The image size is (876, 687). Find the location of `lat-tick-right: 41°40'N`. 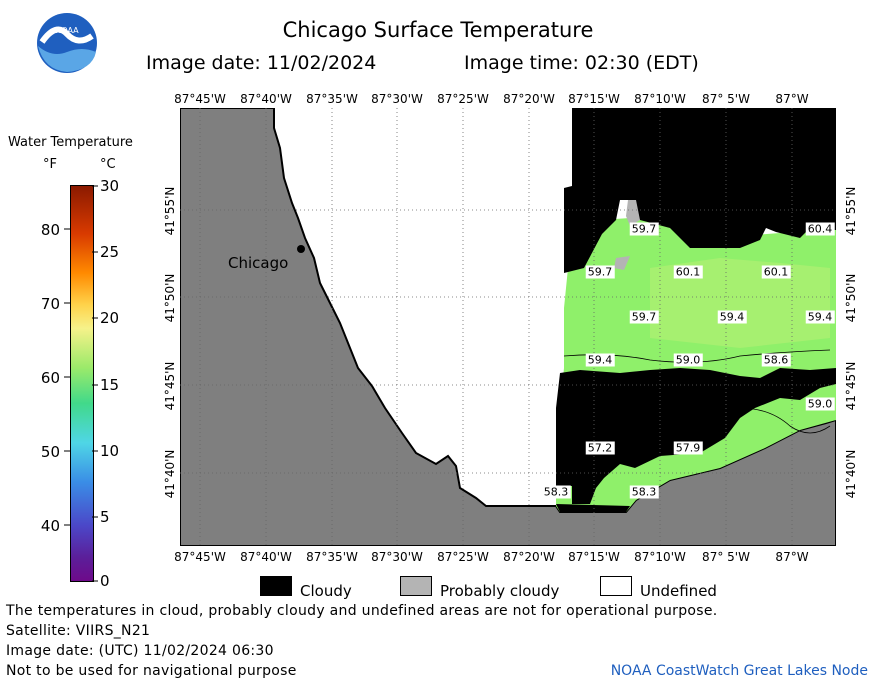

lat-tick-right: 41°40'N is located at coordinates (851, 474).